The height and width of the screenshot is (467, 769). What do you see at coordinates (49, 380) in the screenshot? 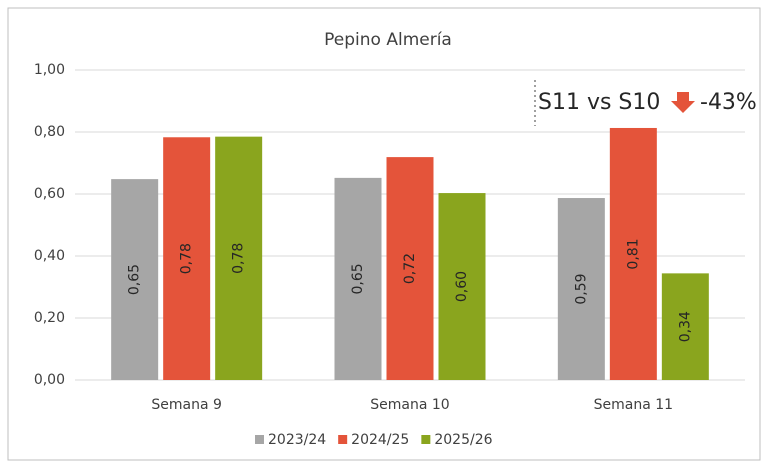
I see `y-tick-label: 0,00` at bounding box center [49, 380].